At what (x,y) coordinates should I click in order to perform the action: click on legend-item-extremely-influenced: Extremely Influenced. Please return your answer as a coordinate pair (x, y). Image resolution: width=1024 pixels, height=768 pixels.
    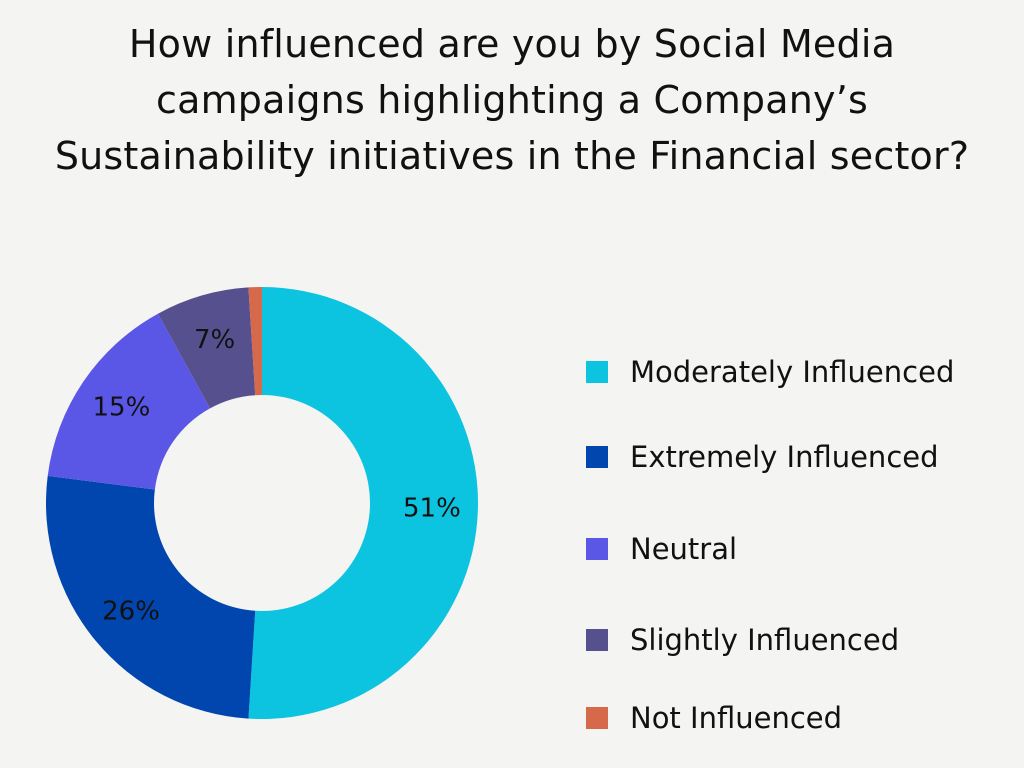
    Looking at the image, I should click on (762, 457).